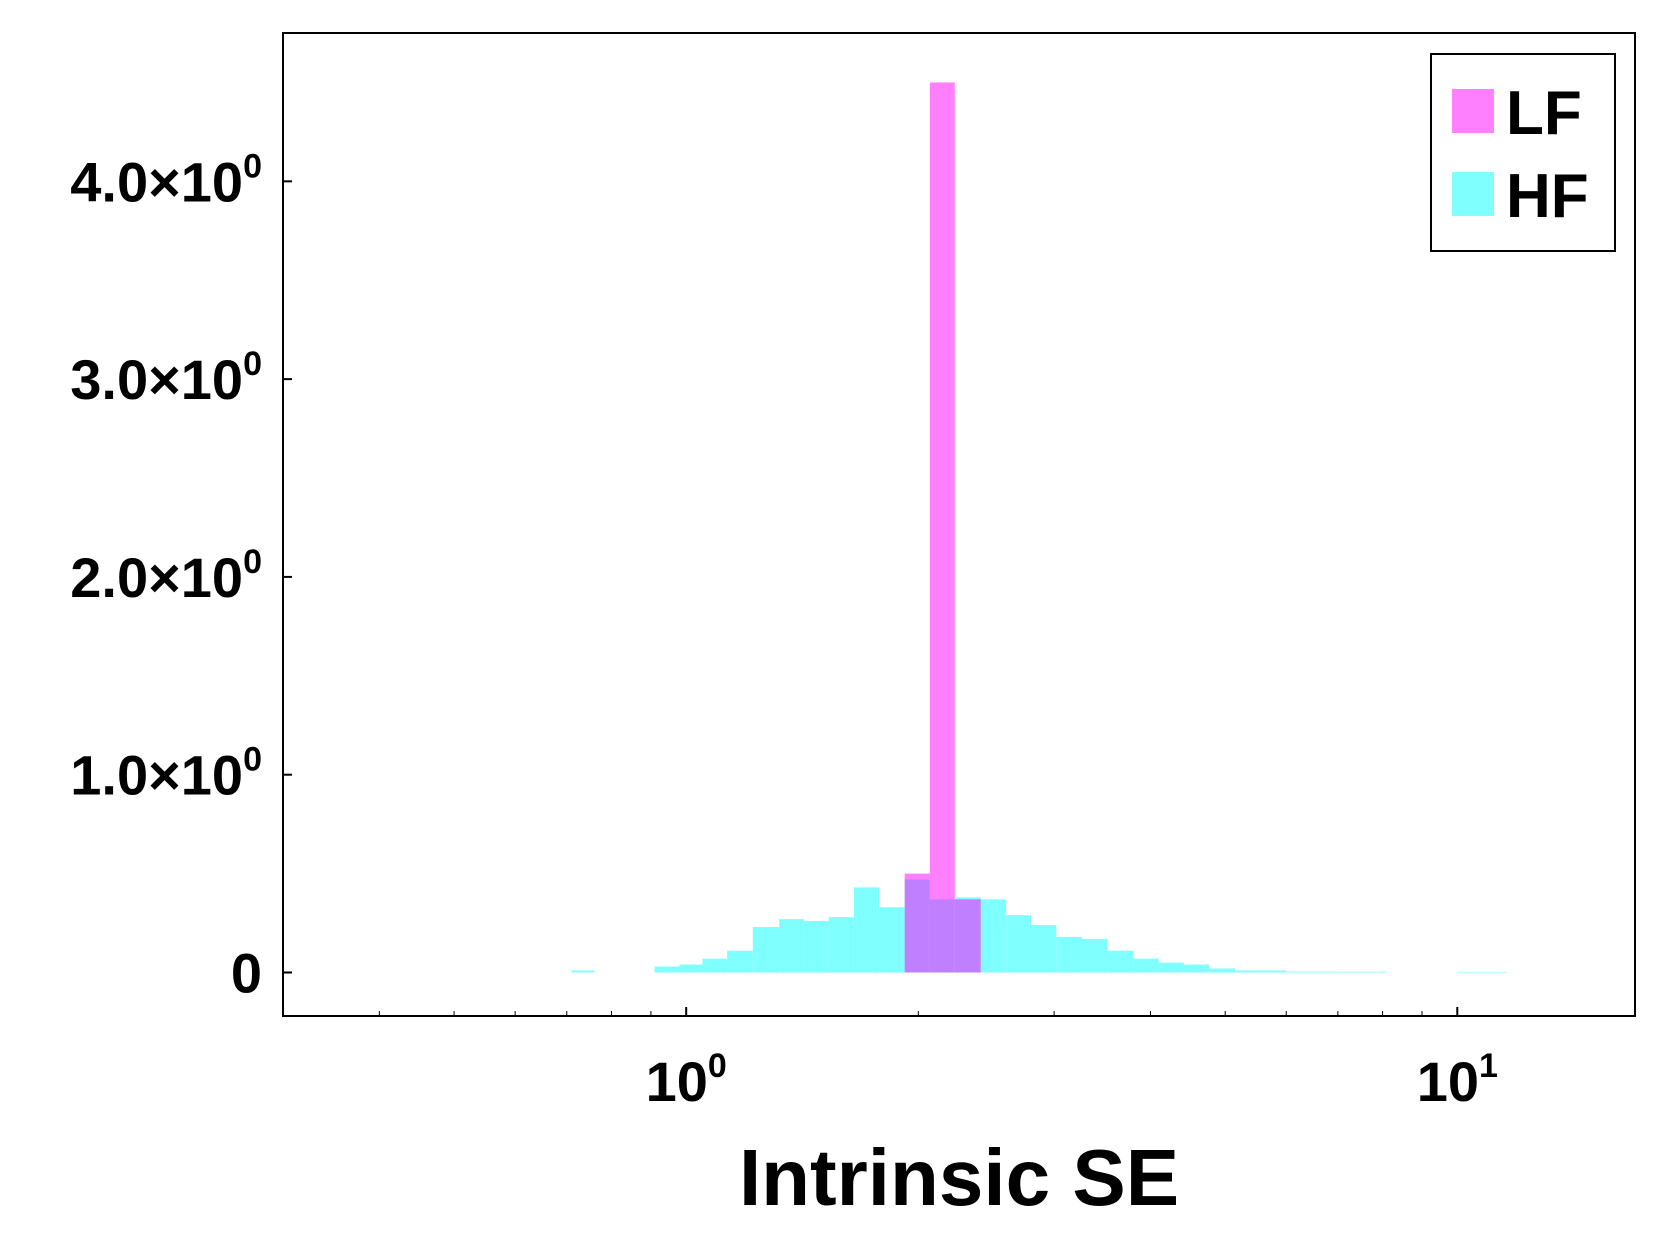 Image resolution: width=1661 pixels, height=1251 pixels. I want to click on legend-label-hf: HF, so click(1547, 196).